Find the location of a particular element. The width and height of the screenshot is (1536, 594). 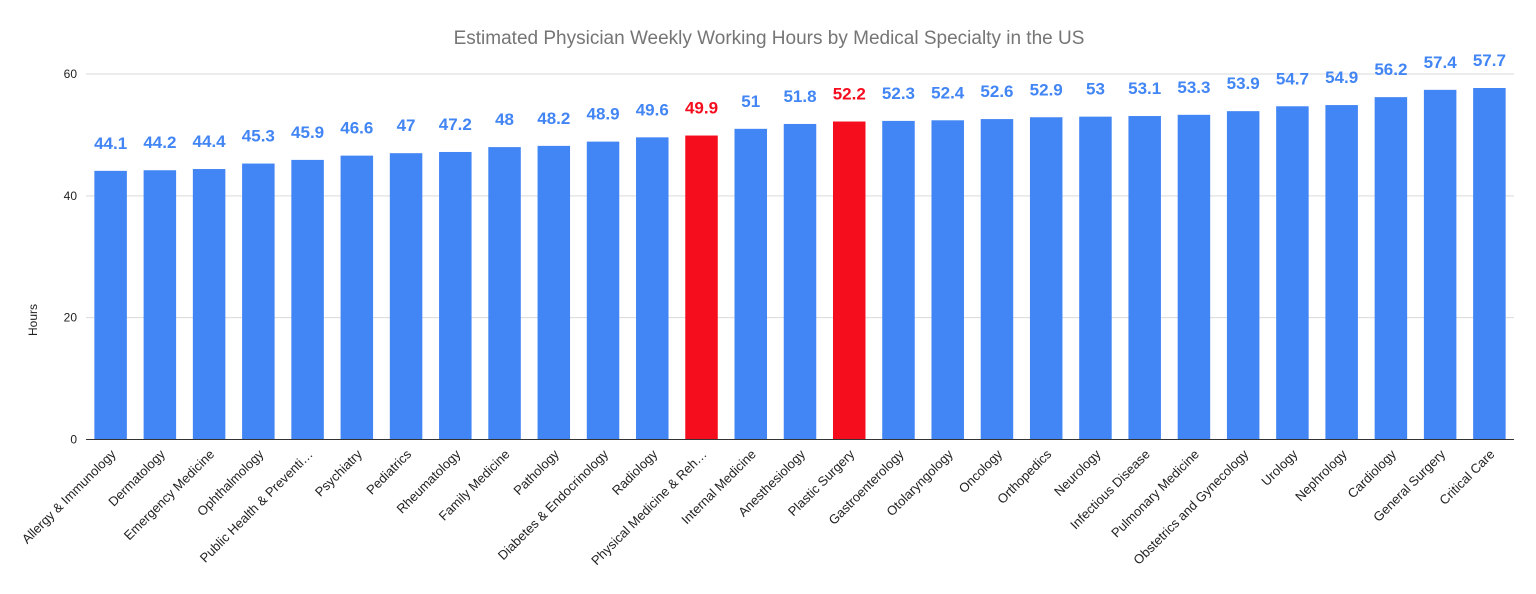

data-label: 45.3 is located at coordinates (258, 136).